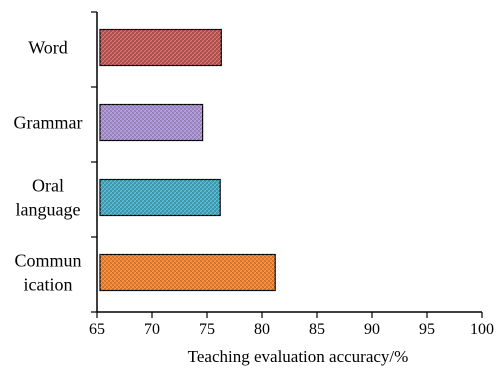 The height and width of the screenshot is (377, 500). I want to click on x-axis-label: Teaching evaluation accuracy/%, so click(298, 356).